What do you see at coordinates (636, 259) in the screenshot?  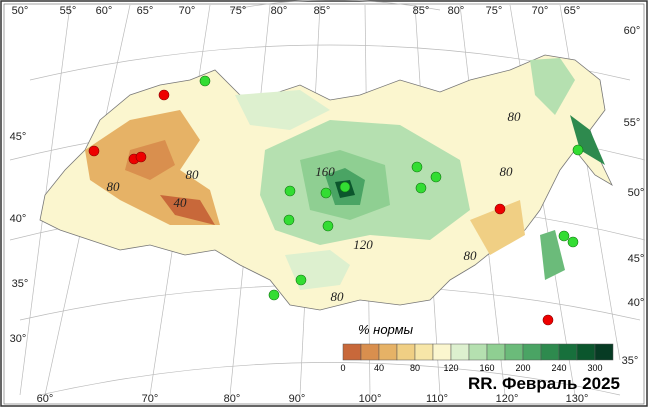 I see `right-coord: 45°` at bounding box center [636, 259].